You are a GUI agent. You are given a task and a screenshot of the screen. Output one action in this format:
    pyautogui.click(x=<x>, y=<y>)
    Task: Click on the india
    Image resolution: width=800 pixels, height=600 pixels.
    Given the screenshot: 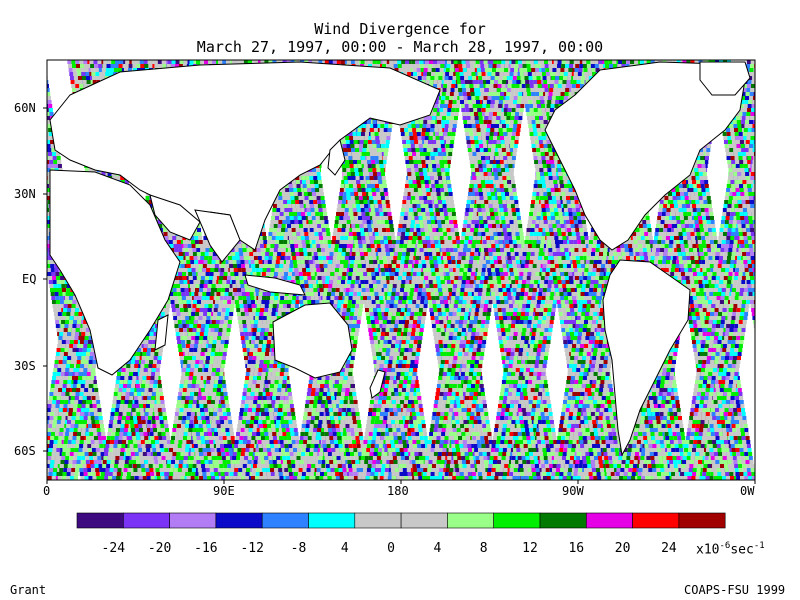 What is the action you would take?
    pyautogui.click(x=217, y=236)
    